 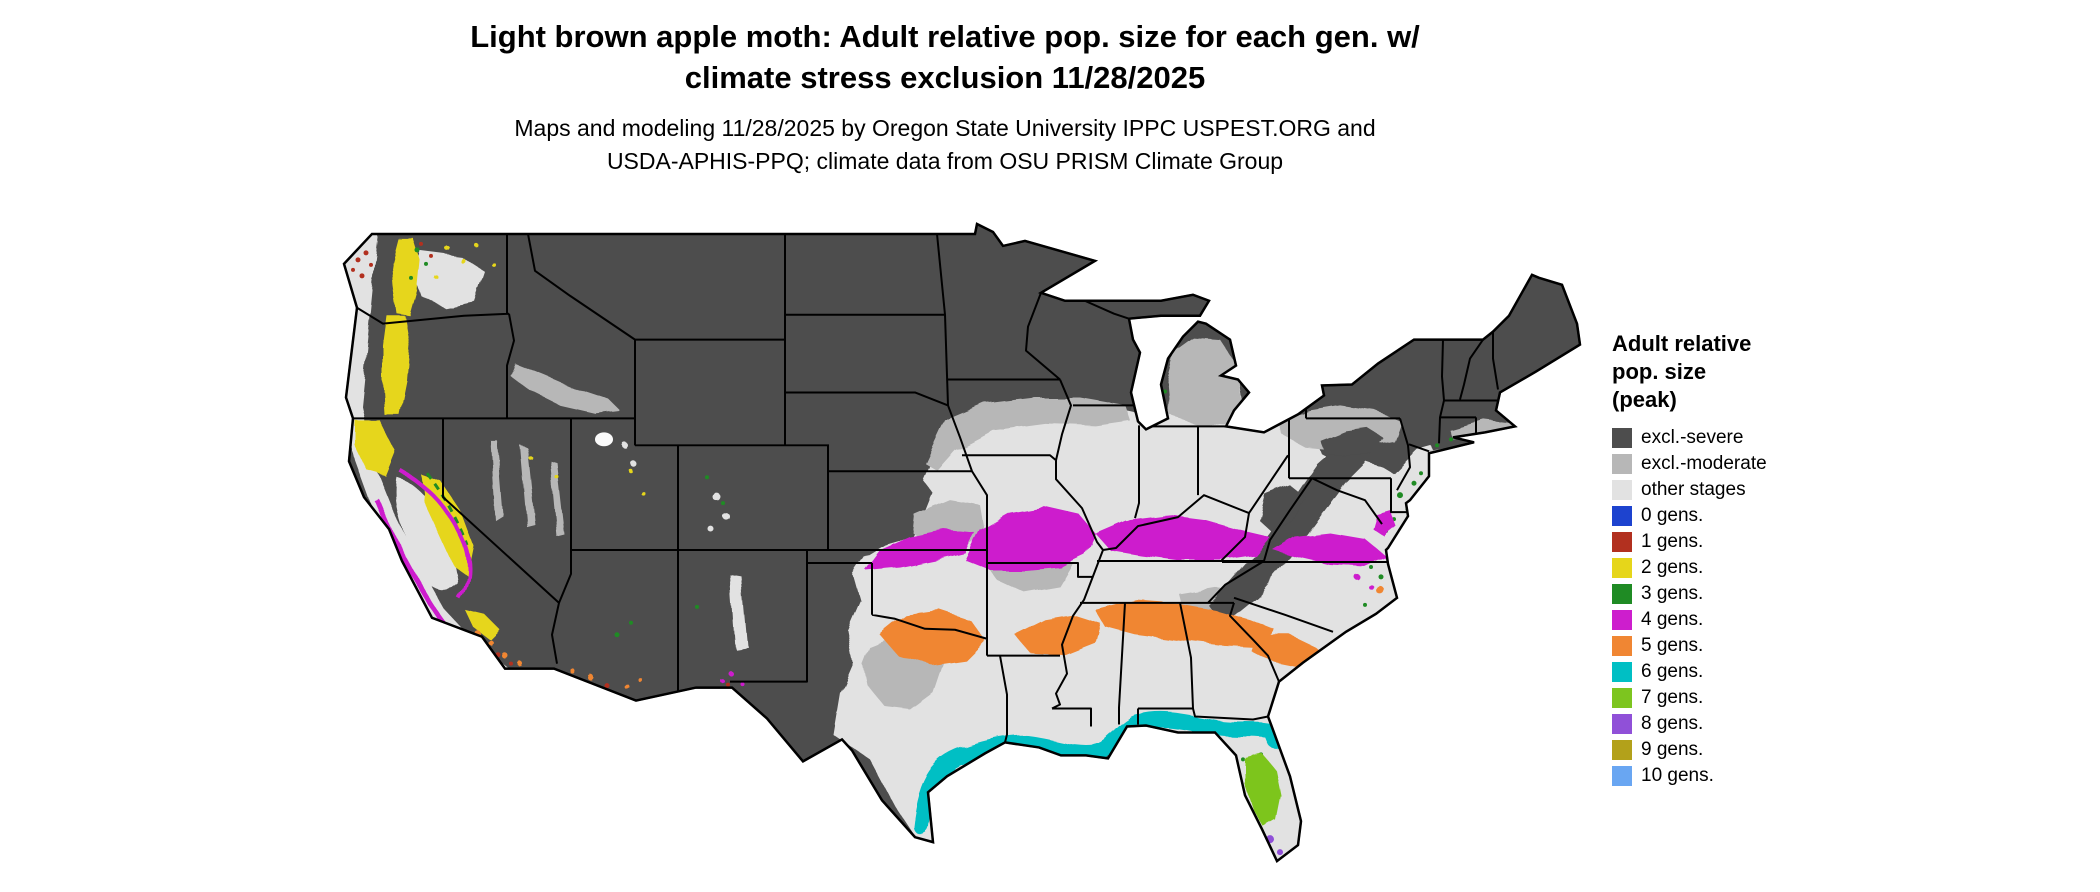 What do you see at coordinates (1622, 750) in the screenshot?
I see `legend-swatch-9-gens` at bounding box center [1622, 750].